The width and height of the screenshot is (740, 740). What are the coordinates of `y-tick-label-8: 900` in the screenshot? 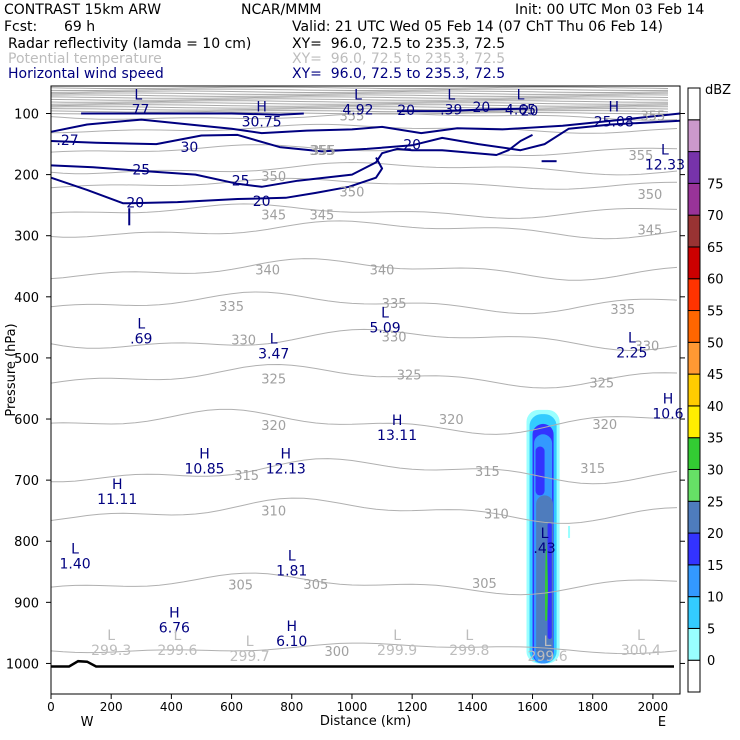 It's located at (26, 603).